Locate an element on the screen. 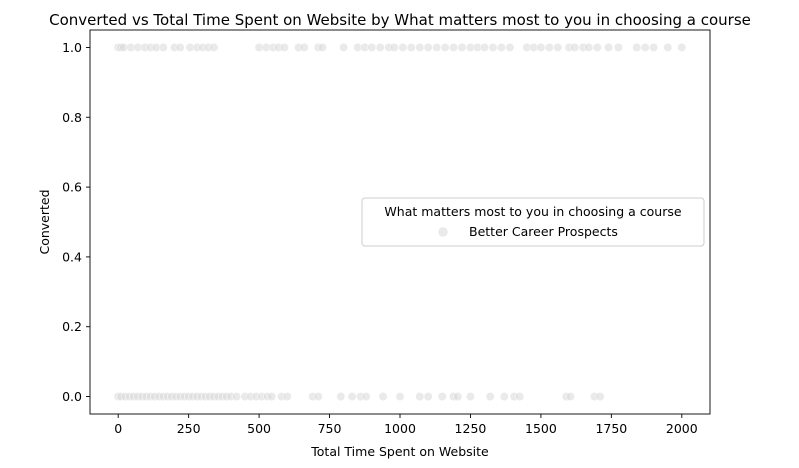 The height and width of the screenshot is (468, 799). legend-entry-label: Better Career Prospects is located at coordinates (543, 231).